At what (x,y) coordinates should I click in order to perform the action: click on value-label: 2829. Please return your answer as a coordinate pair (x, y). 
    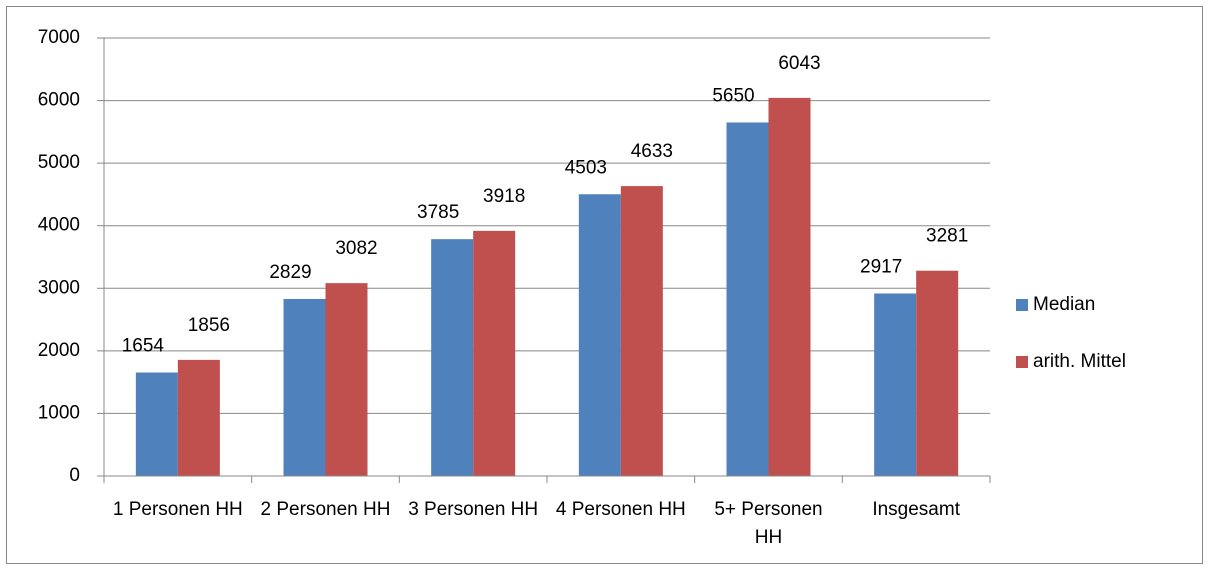
    Looking at the image, I should click on (290, 272).